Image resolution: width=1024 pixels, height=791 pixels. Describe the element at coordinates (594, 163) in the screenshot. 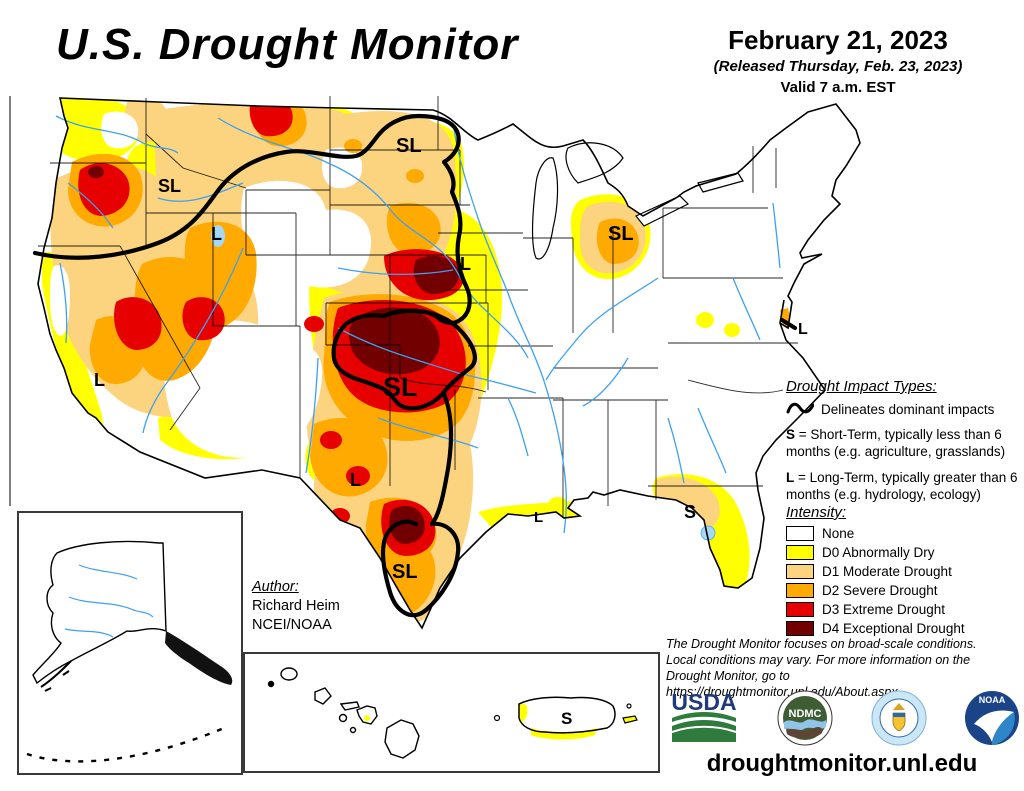

I see `lake-huron` at that location.